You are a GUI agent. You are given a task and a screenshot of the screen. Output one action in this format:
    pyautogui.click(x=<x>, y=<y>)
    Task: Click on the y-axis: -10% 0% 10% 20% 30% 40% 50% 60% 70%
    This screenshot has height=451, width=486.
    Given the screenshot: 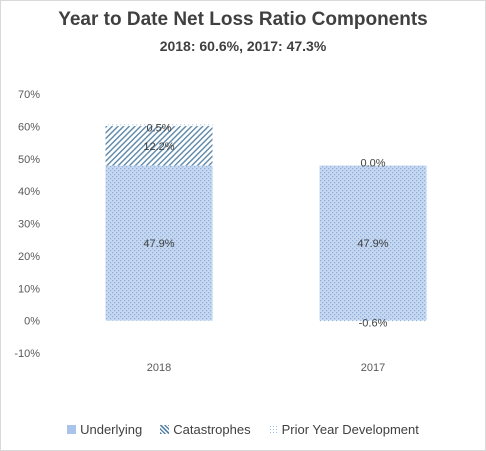 What is the action you would take?
    pyautogui.click(x=27, y=224)
    